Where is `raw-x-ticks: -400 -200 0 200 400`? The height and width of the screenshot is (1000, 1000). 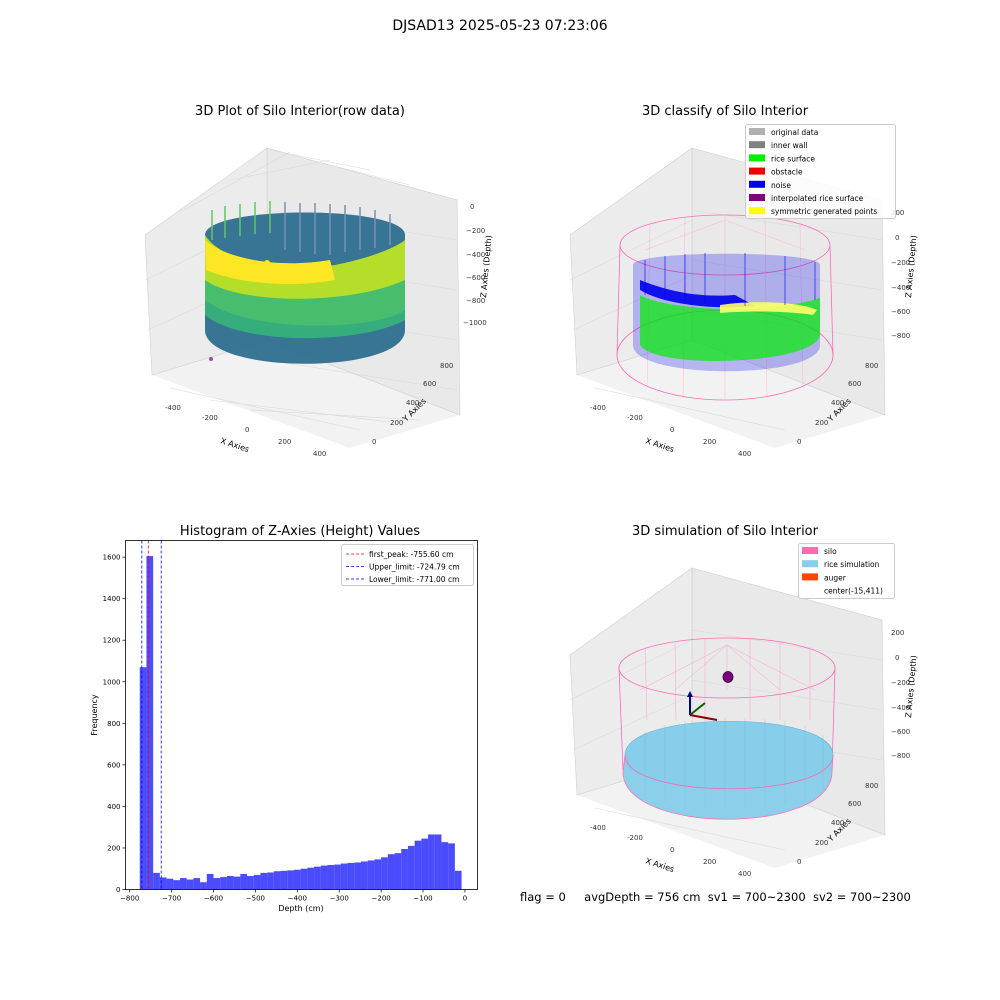
raw-x-ticks: -400 -200 0 200 400 is located at coordinates (245, 431).